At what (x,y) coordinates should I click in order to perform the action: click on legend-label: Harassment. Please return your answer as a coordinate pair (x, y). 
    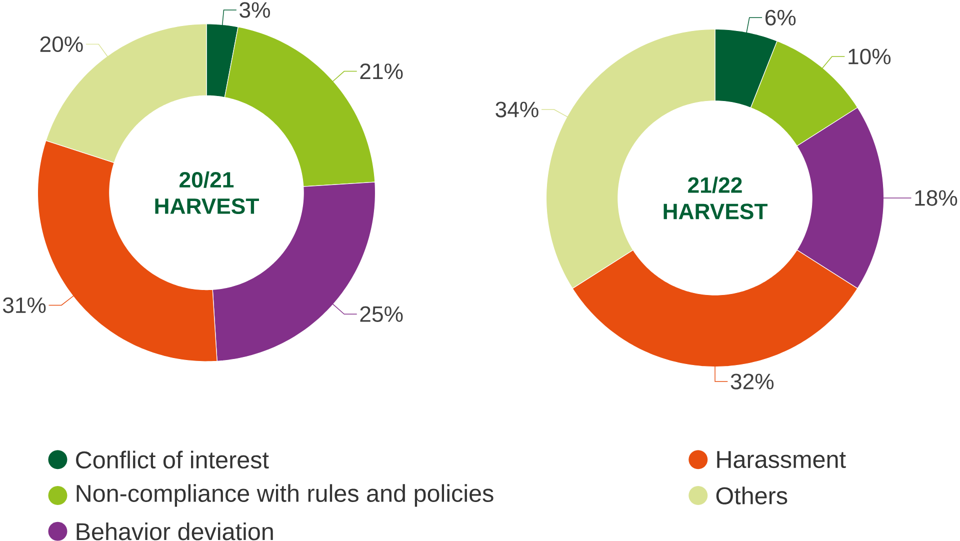
    Looking at the image, I should click on (781, 459).